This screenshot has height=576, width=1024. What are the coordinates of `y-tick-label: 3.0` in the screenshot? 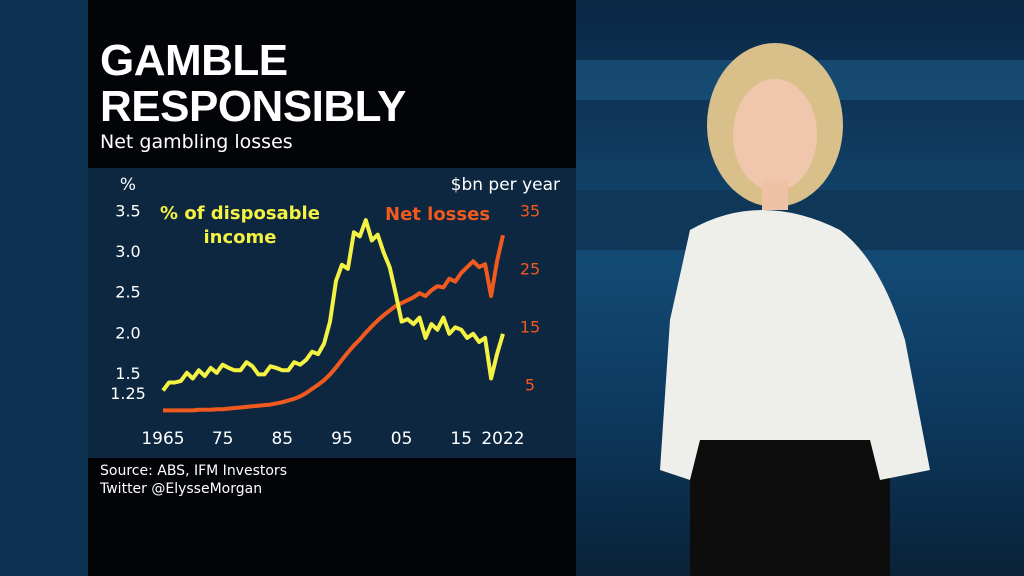 It's located at (127, 251).